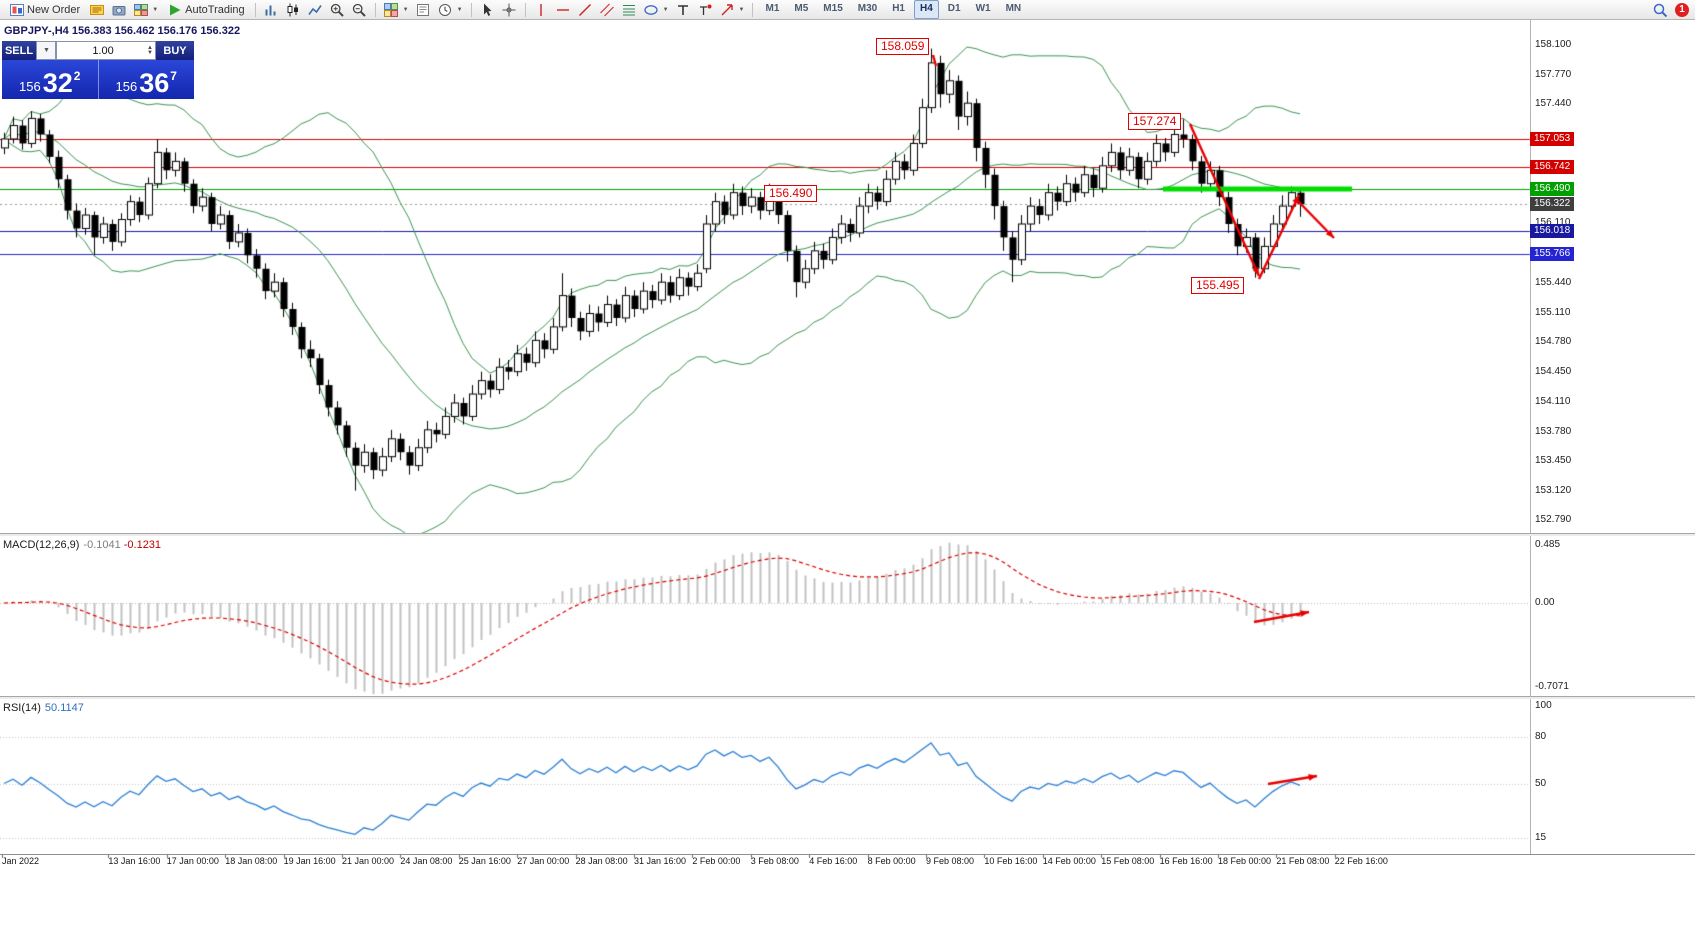 This screenshot has height=940, width=1695. Describe the element at coordinates (847, 534) in the screenshot. I see `pane-splitter-macd` at that location.